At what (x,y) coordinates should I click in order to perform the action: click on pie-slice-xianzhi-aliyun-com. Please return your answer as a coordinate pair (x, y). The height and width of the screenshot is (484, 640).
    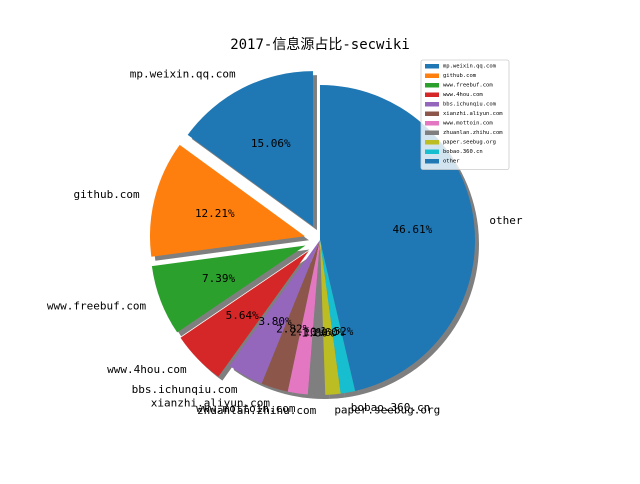
    Looking at the image, I should click on (290, 316).